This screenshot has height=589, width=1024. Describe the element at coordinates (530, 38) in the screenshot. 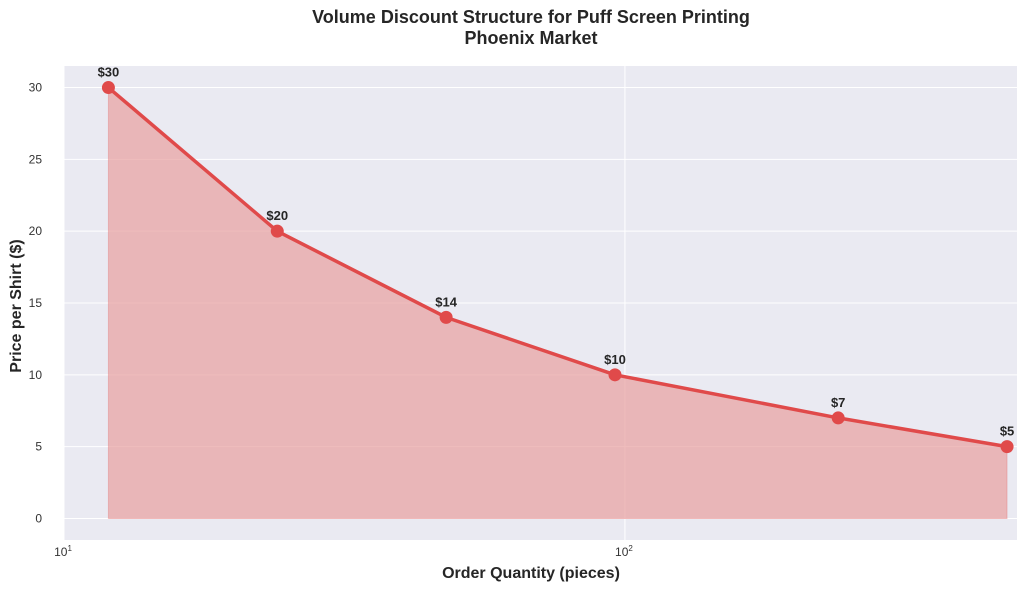

I see `chart-subtitle: Phoenix Market` at that location.